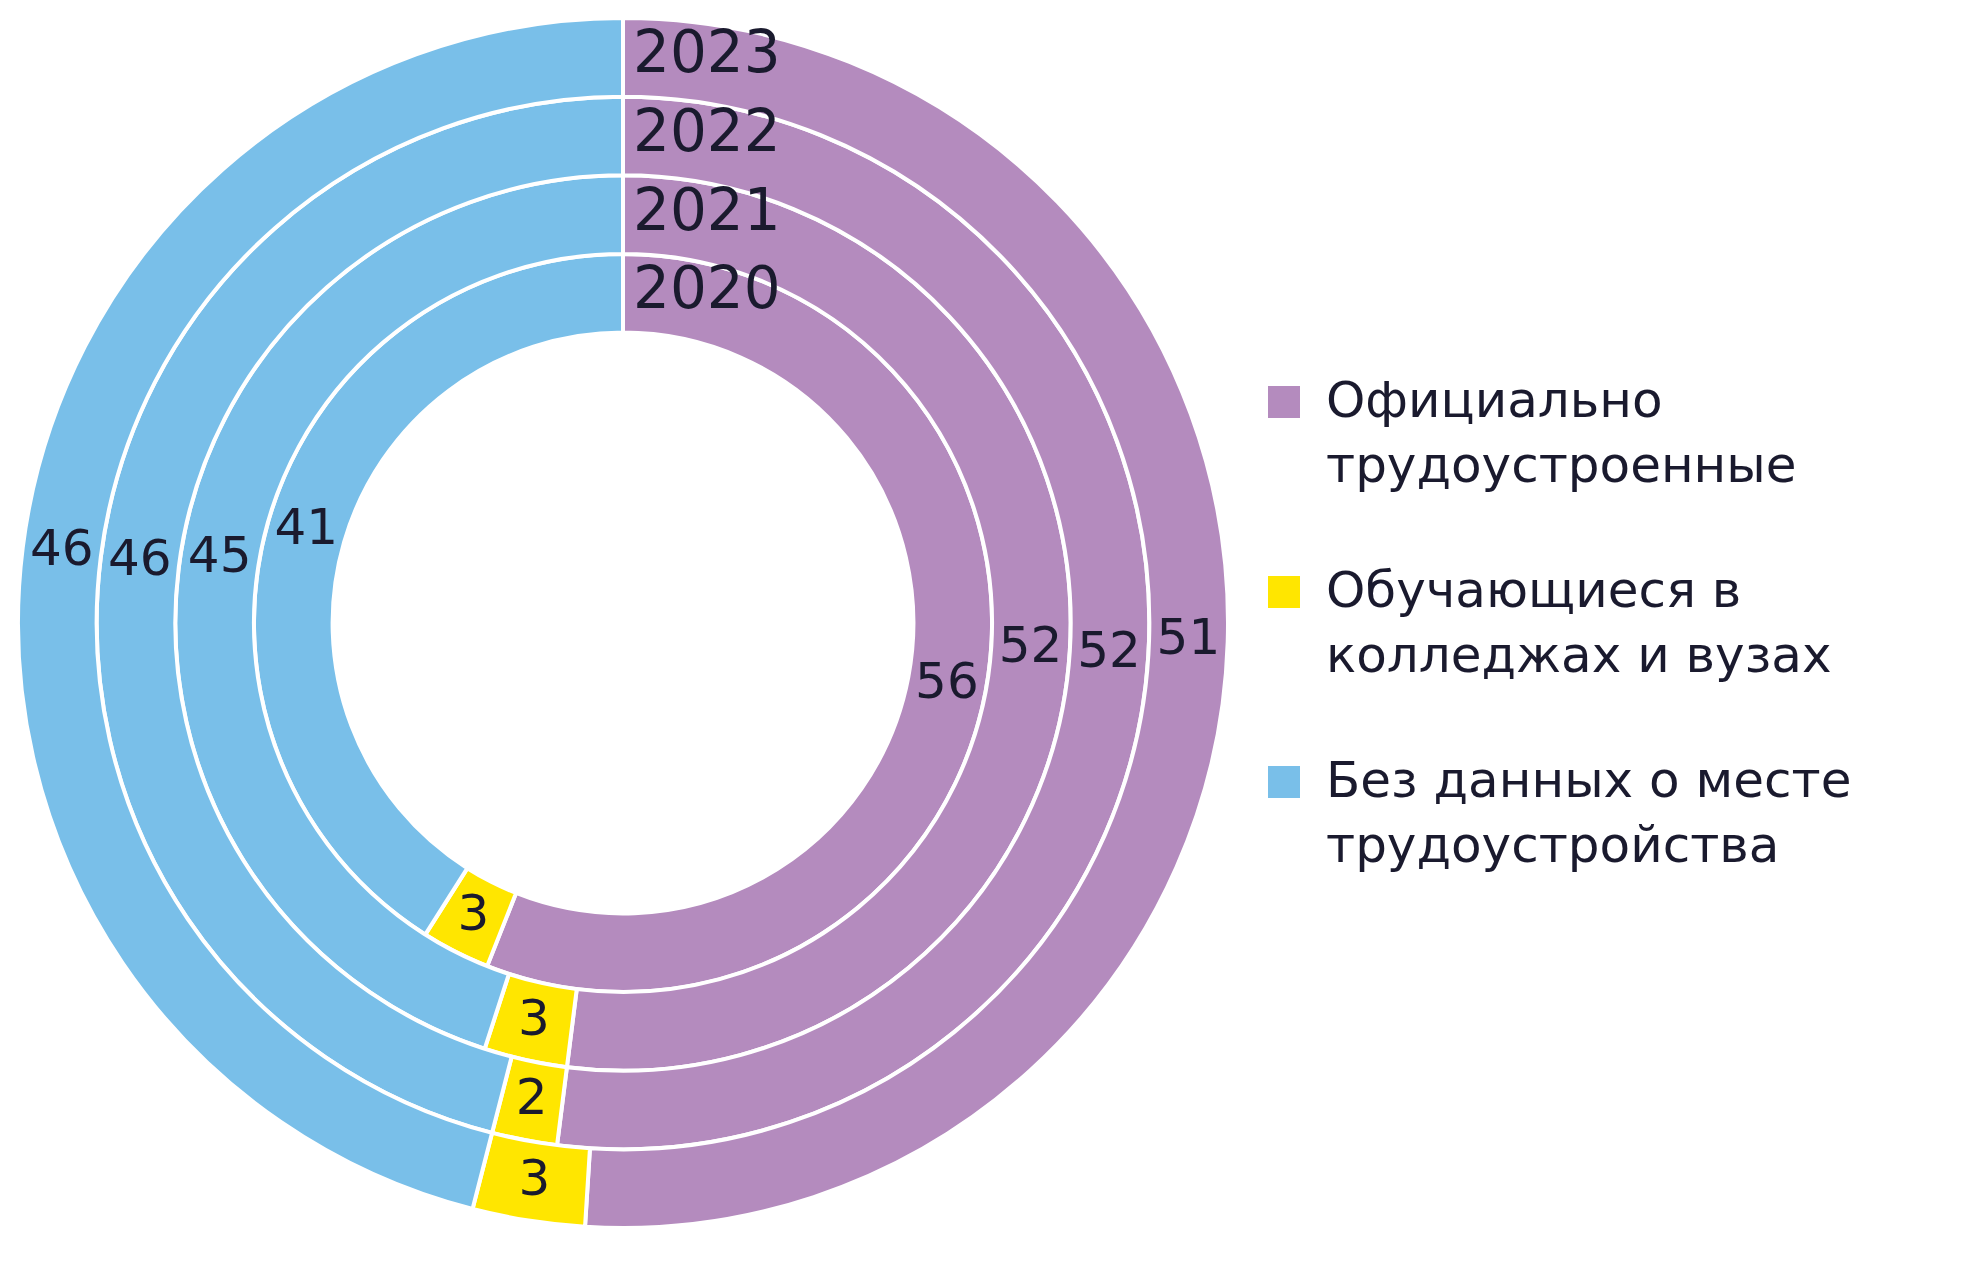  Describe the element at coordinates (707, 131) in the screenshot. I see `slice-label: 2022` at that location.